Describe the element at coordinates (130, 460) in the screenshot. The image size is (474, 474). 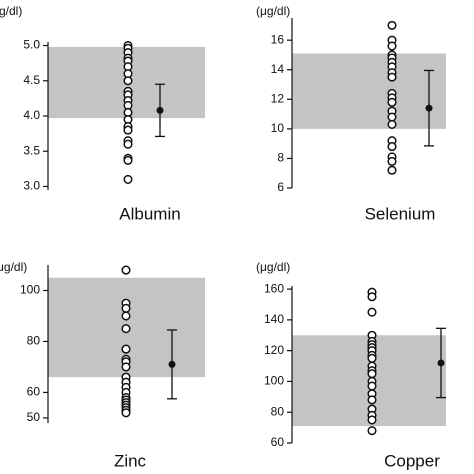
I see `x-axis-label: Zinc` at that location.